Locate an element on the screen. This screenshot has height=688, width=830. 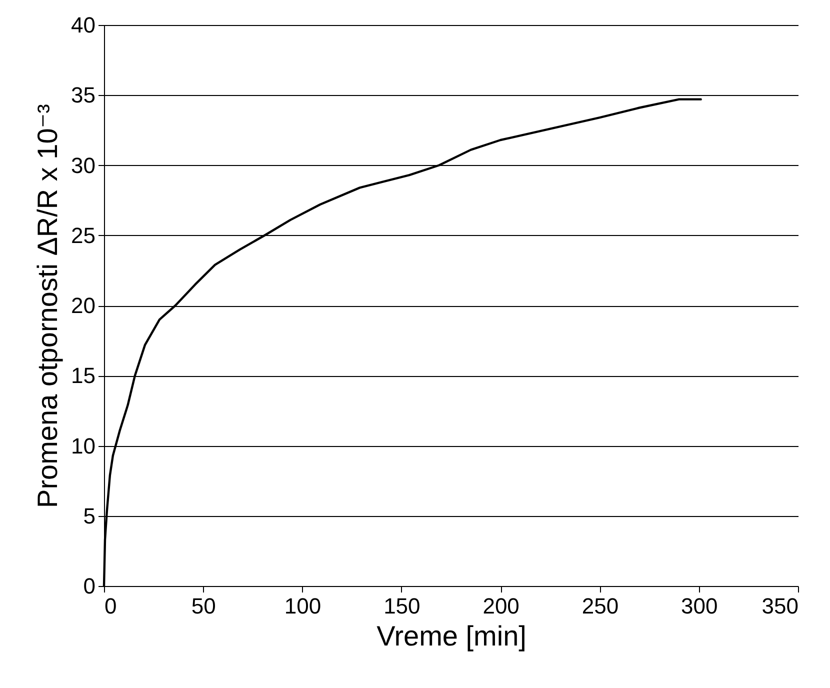
x-tick-label: 250 is located at coordinates (600, 606).